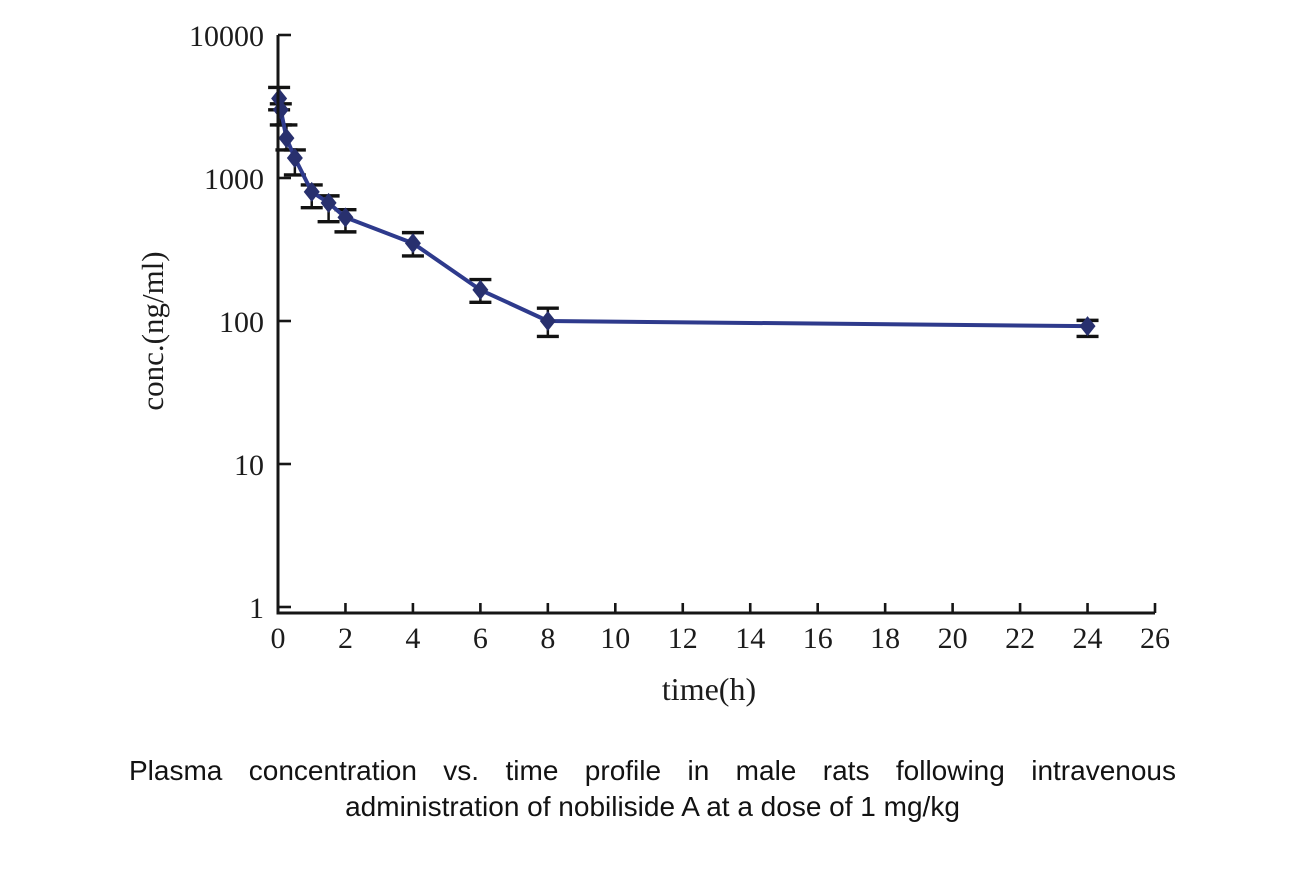 The width and height of the screenshot is (1305, 870). I want to click on x-tick-label: 8, so click(547, 638).